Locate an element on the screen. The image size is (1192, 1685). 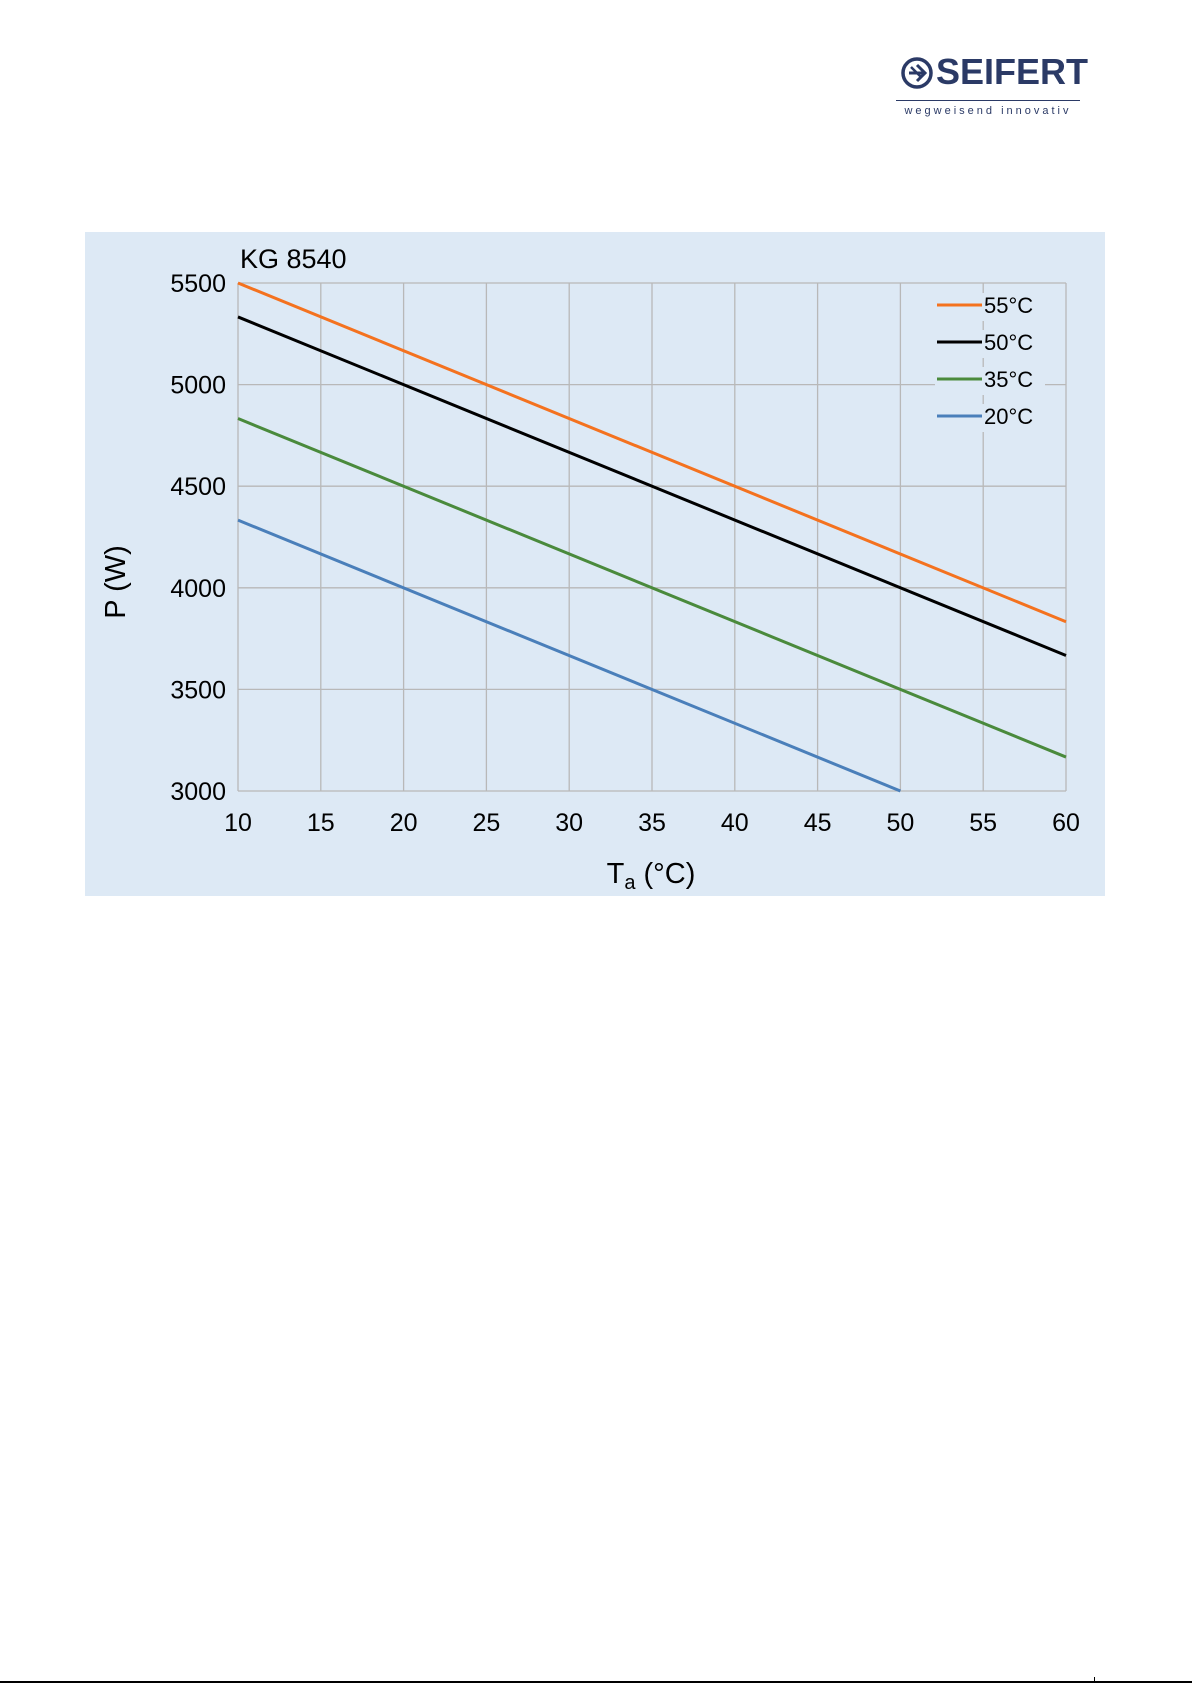
seifert-logo-mark-icon is located at coordinates (917, 73).